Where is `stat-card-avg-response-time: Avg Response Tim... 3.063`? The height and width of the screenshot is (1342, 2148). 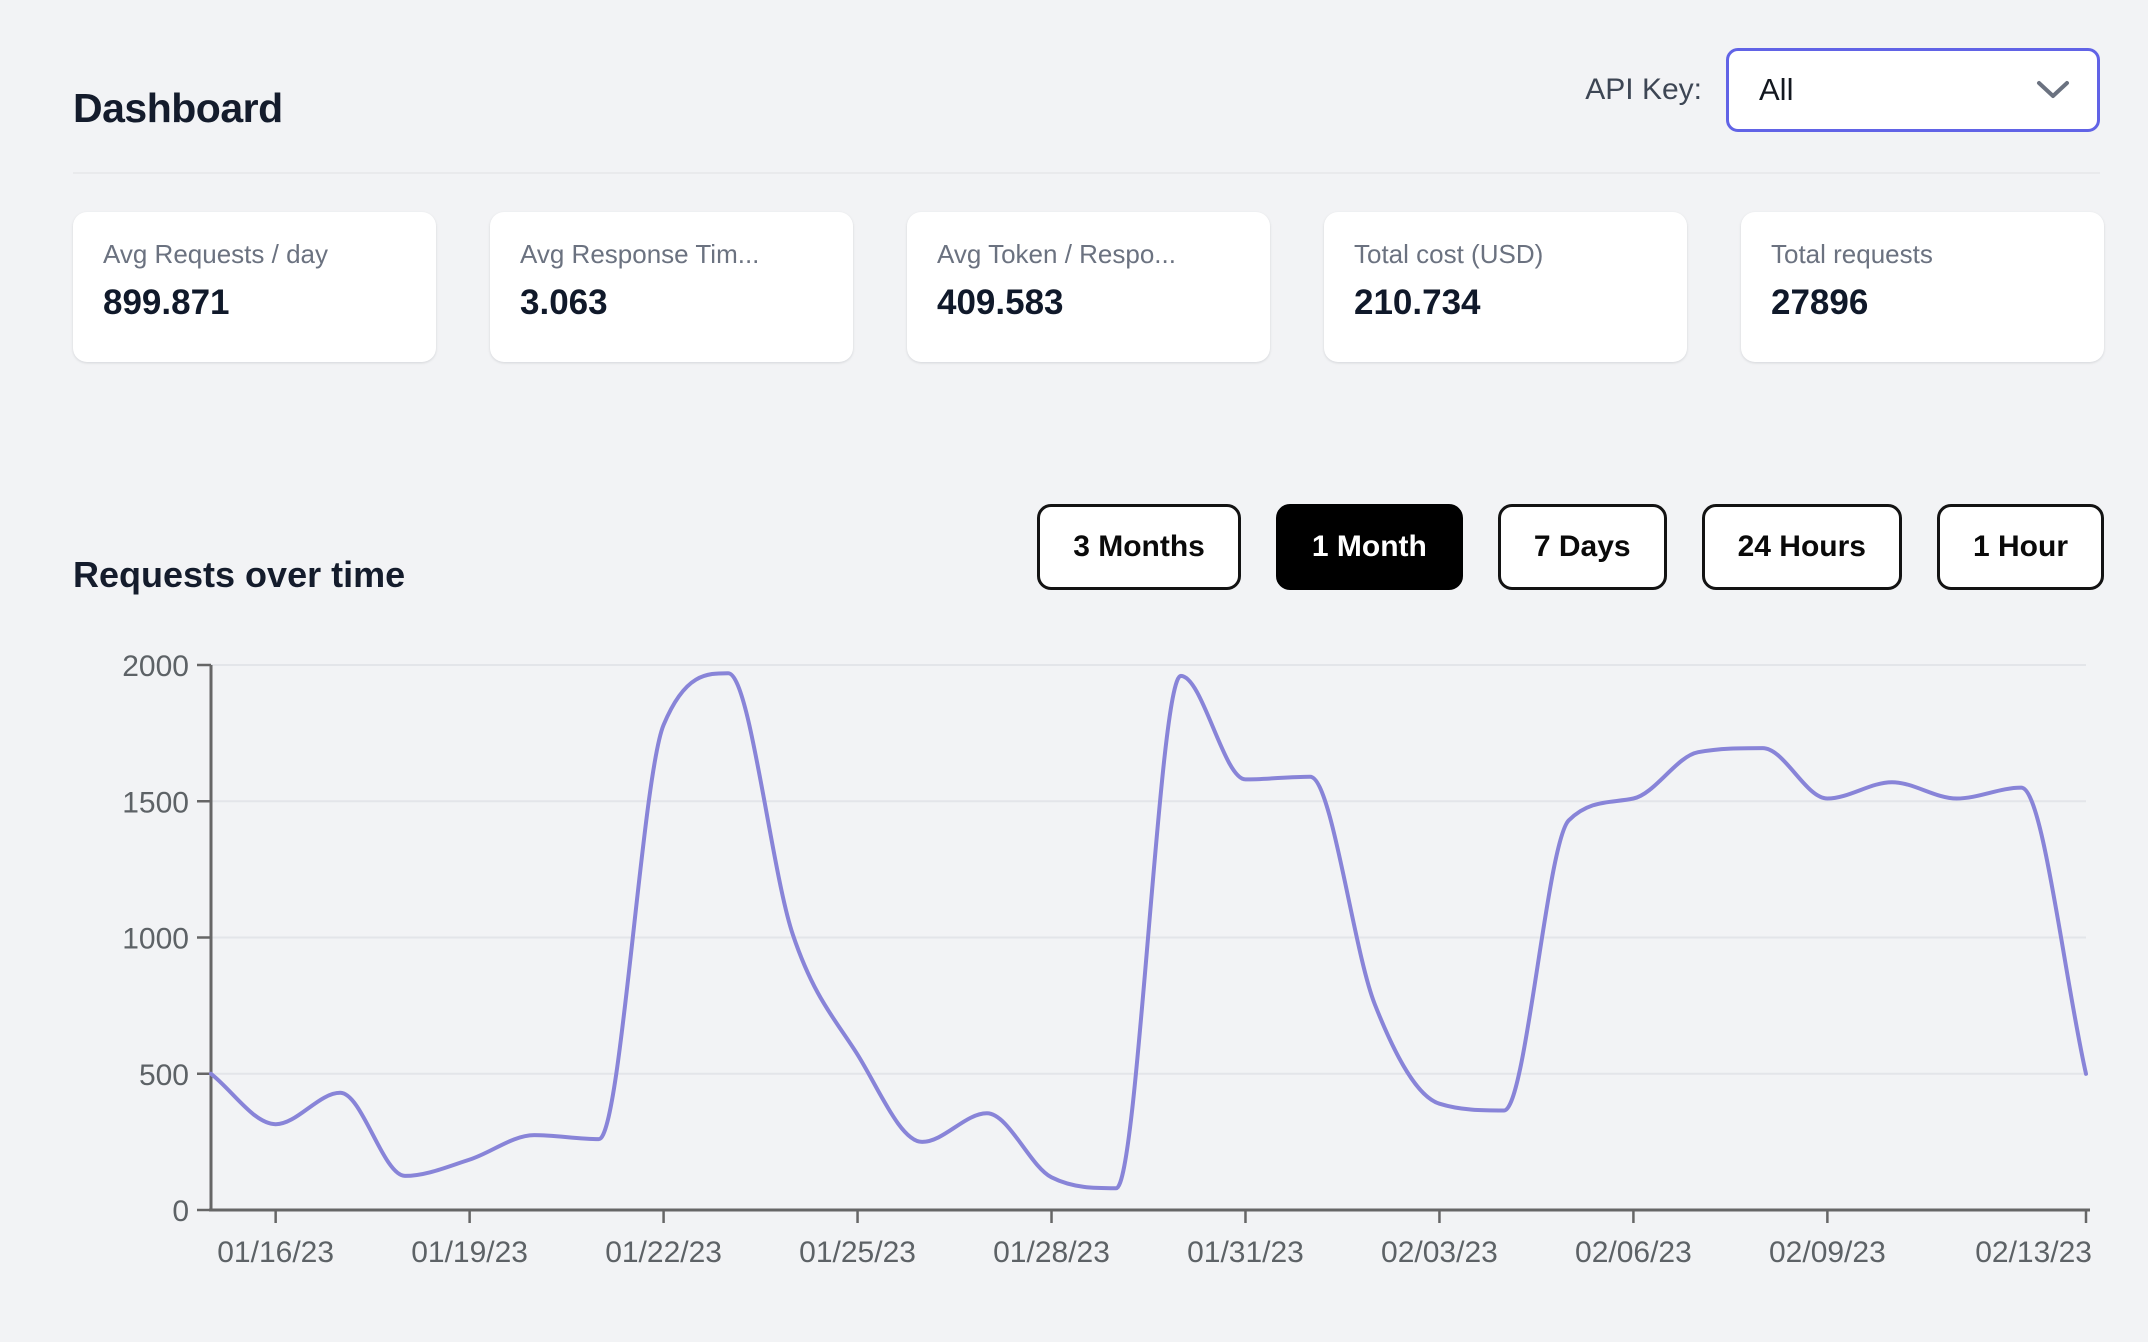
stat-card-avg-response-time: Avg Response Tim... 3.063 is located at coordinates (671, 287).